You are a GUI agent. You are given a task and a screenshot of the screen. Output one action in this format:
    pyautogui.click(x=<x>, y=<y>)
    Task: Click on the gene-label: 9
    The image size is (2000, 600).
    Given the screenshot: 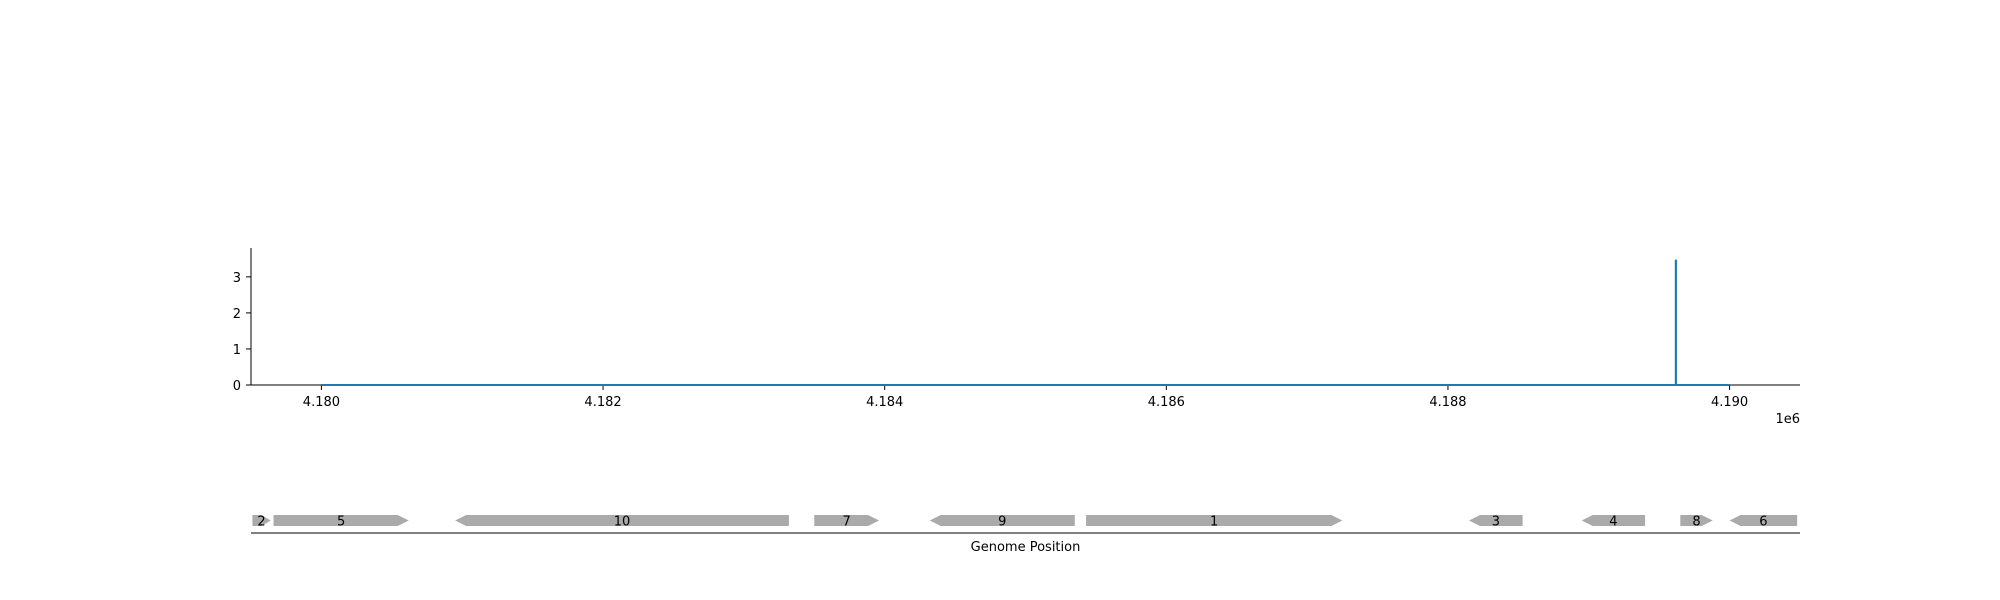 What is the action you would take?
    pyautogui.click(x=1002, y=522)
    